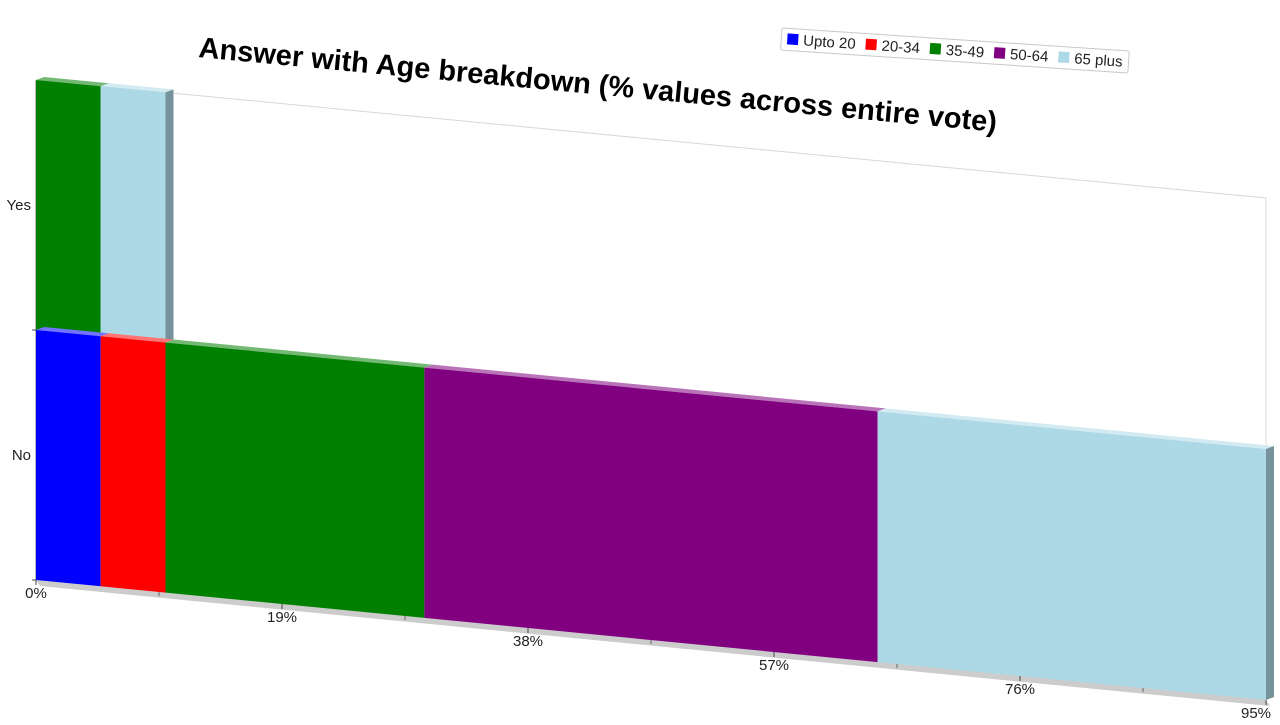  What do you see at coordinates (21, 455) in the screenshot?
I see `y-category-label: No` at bounding box center [21, 455].